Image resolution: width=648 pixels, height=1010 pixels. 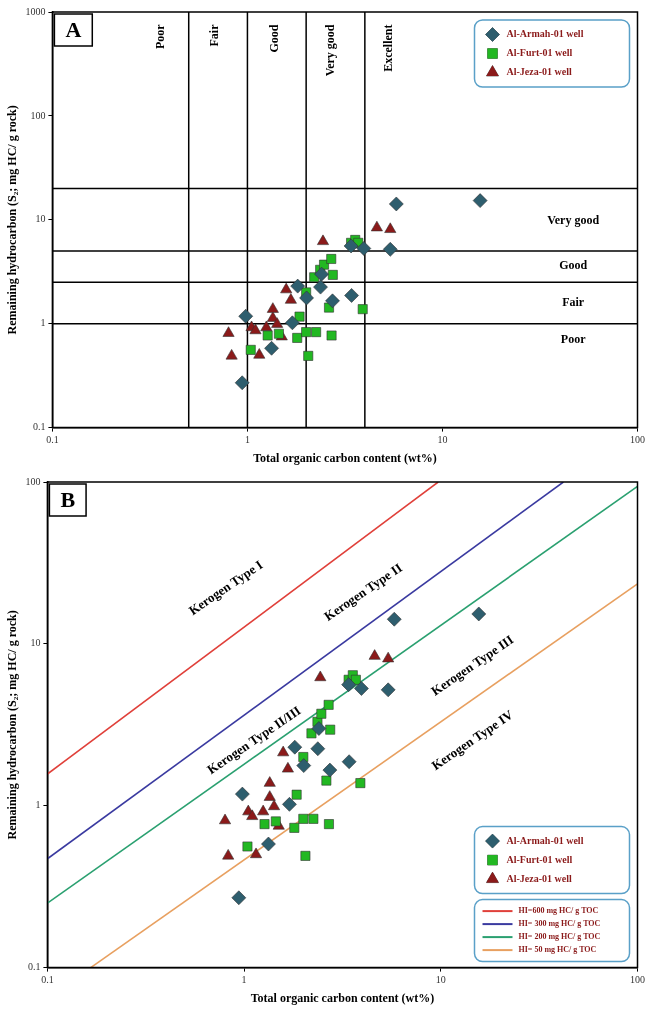 I want to click on legend-label: HI= 200 mg HC/ g TOC, so click(x=559, y=937).